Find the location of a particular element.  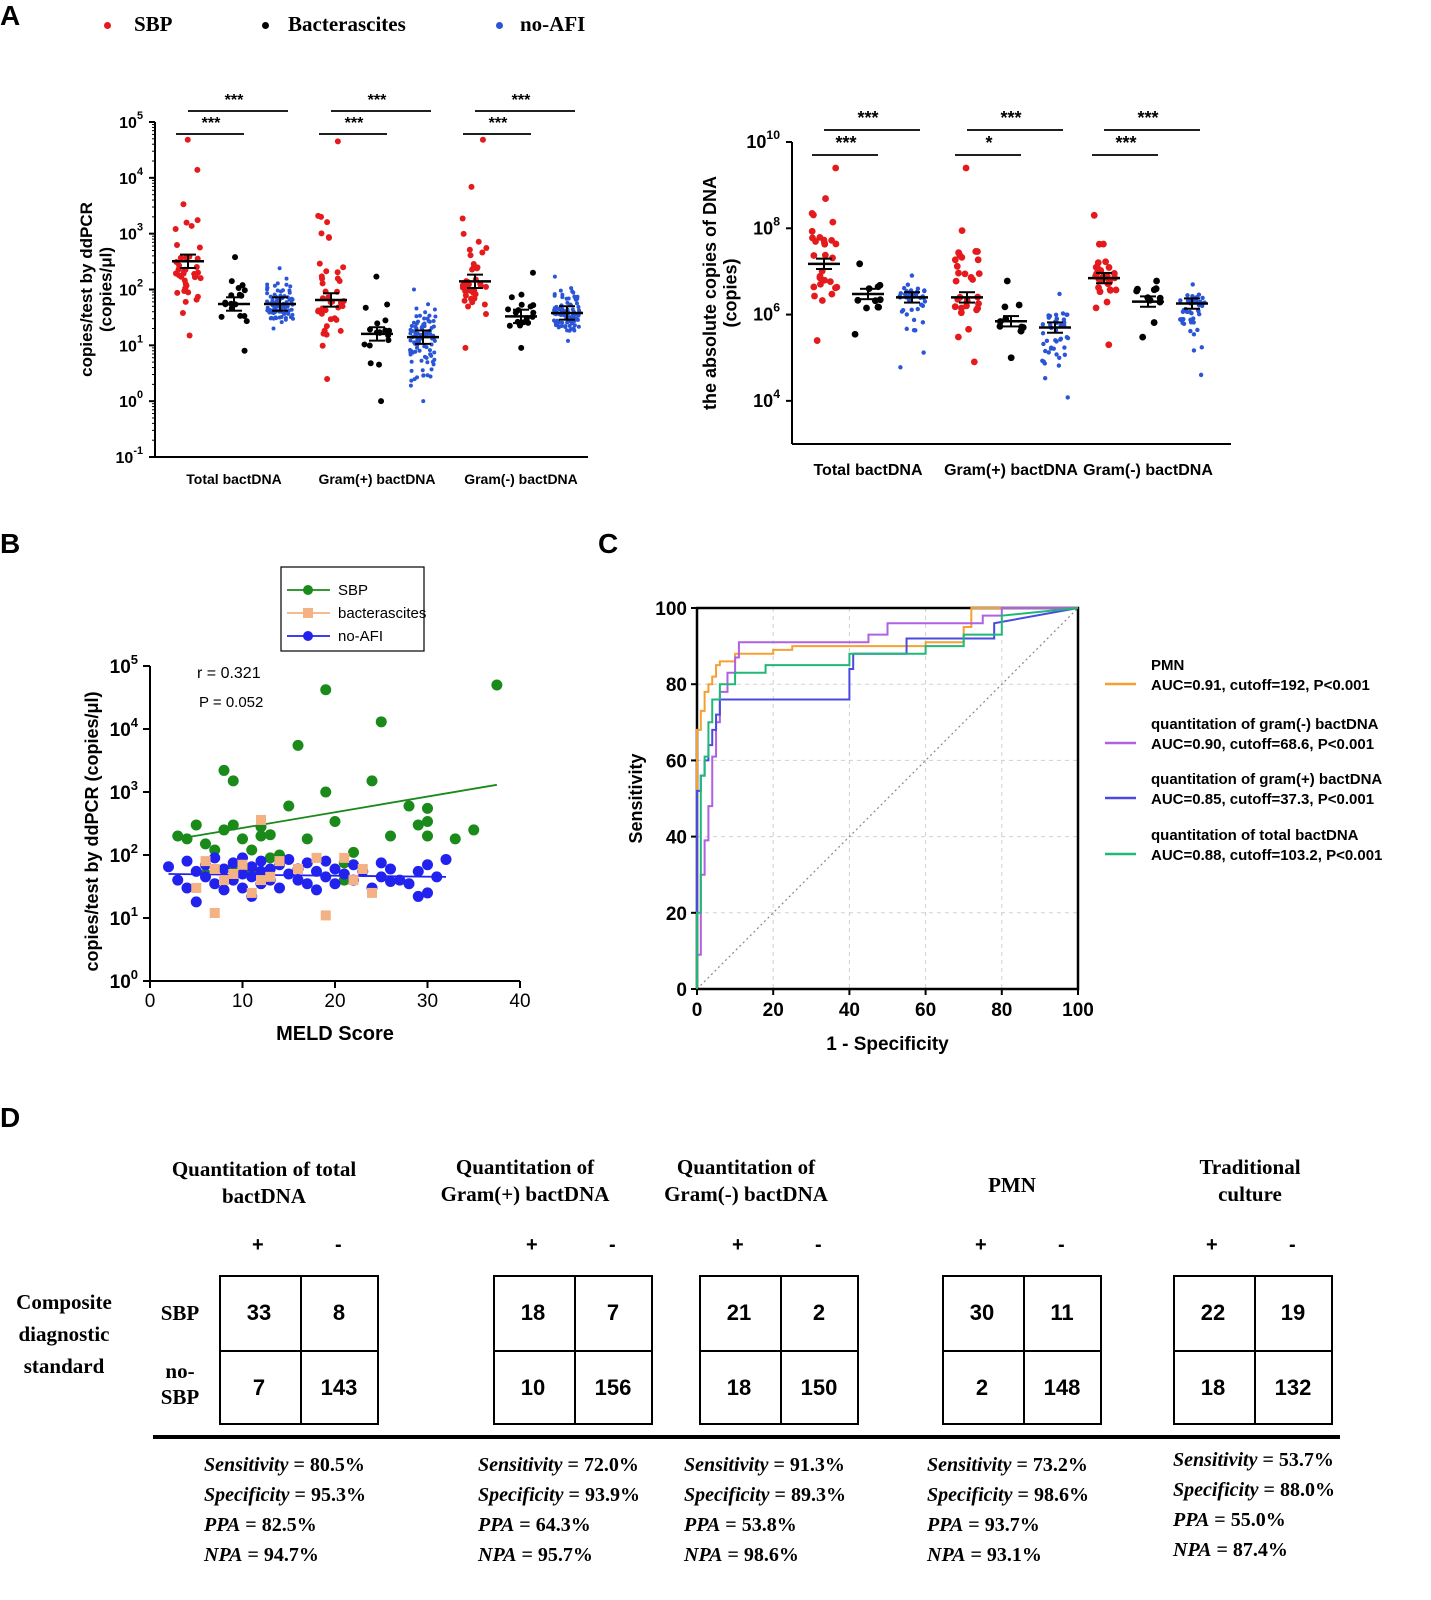

minus-header: - is located at coordinates (612, 1245).